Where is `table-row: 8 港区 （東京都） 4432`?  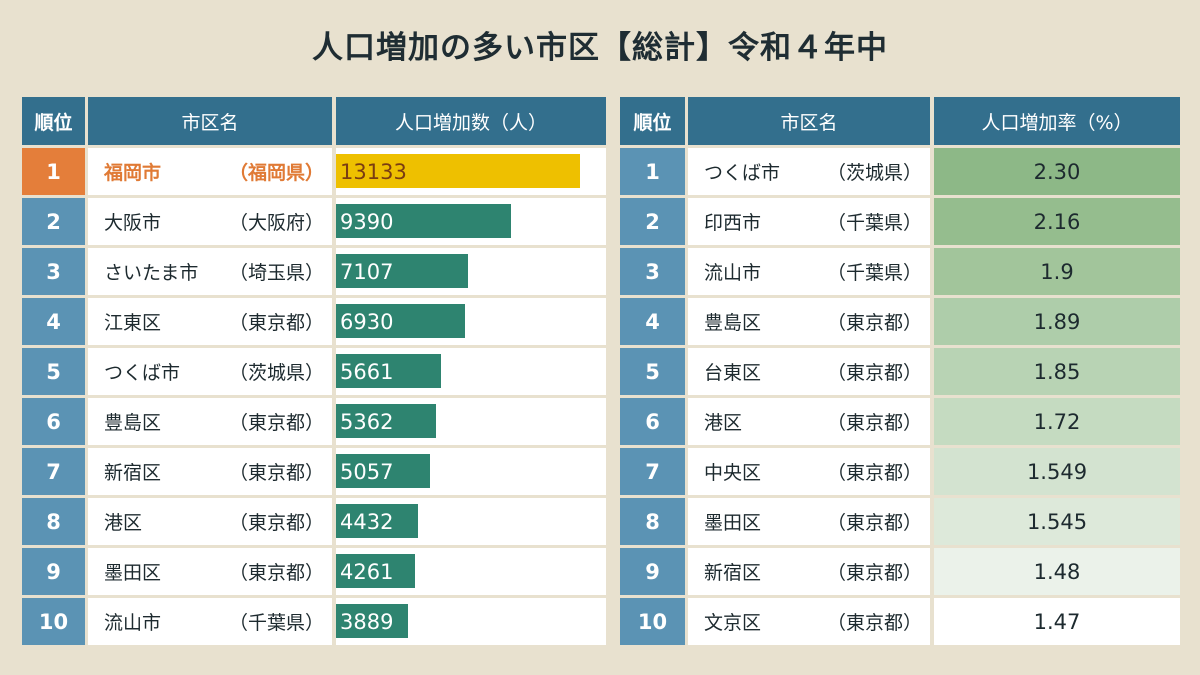 table-row: 8 港区 （東京都） 4432 is located at coordinates (314, 521).